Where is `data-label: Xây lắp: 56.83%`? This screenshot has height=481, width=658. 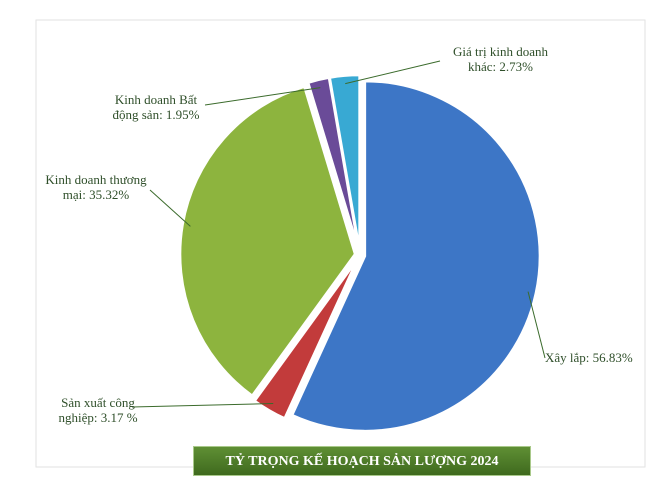
data-label: Xây lắp: 56.83% is located at coordinates (589, 357).